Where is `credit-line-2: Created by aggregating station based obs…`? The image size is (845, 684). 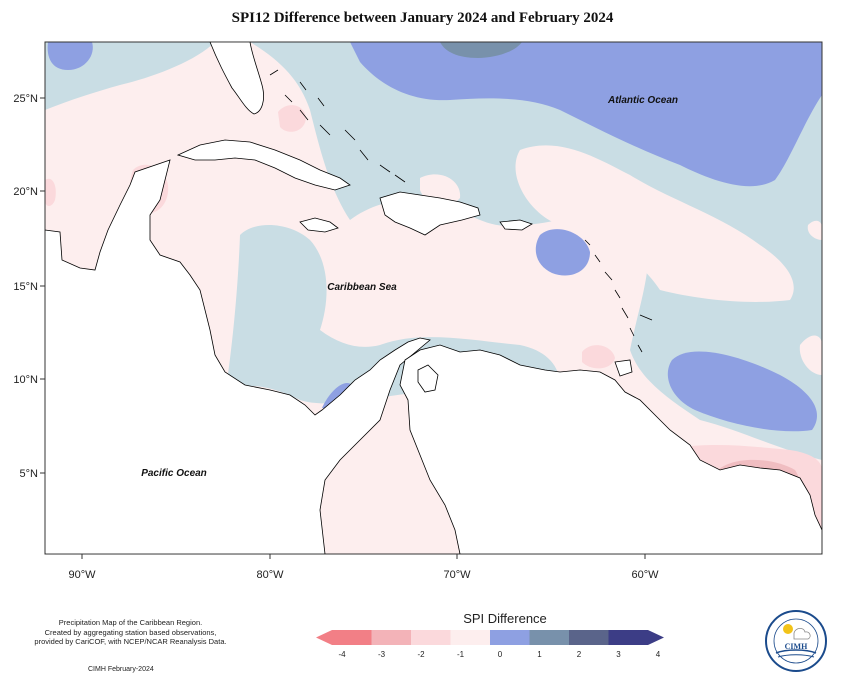
credit-line-2: Created by aggregating station based obs… is located at coordinates (130, 632).